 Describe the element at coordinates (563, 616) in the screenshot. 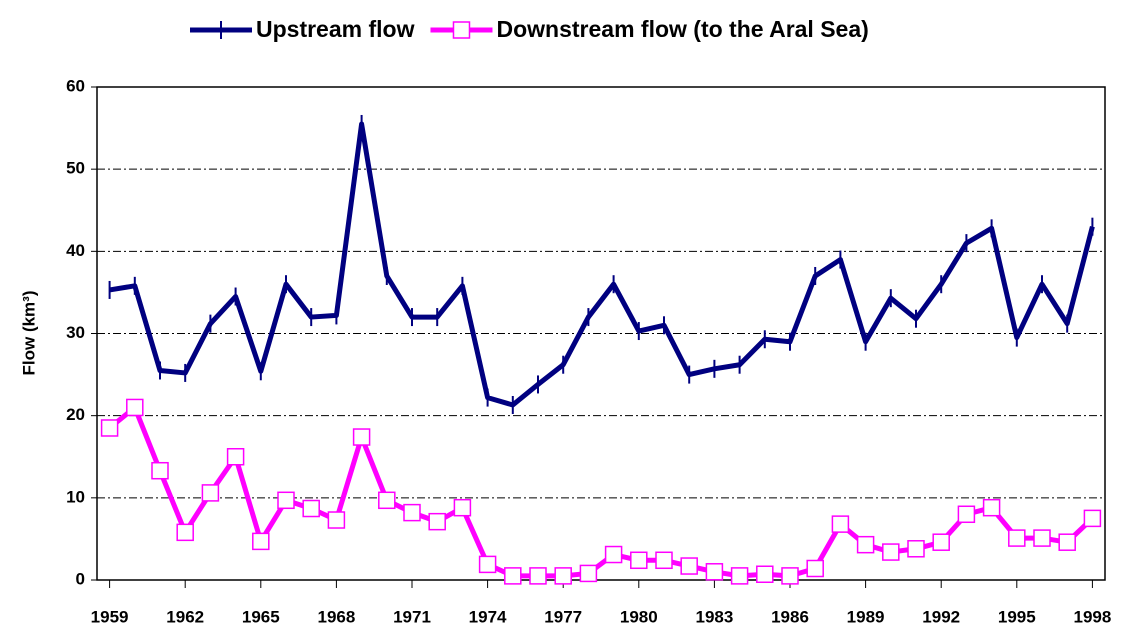

I see `x-tick-label: 1977` at that location.